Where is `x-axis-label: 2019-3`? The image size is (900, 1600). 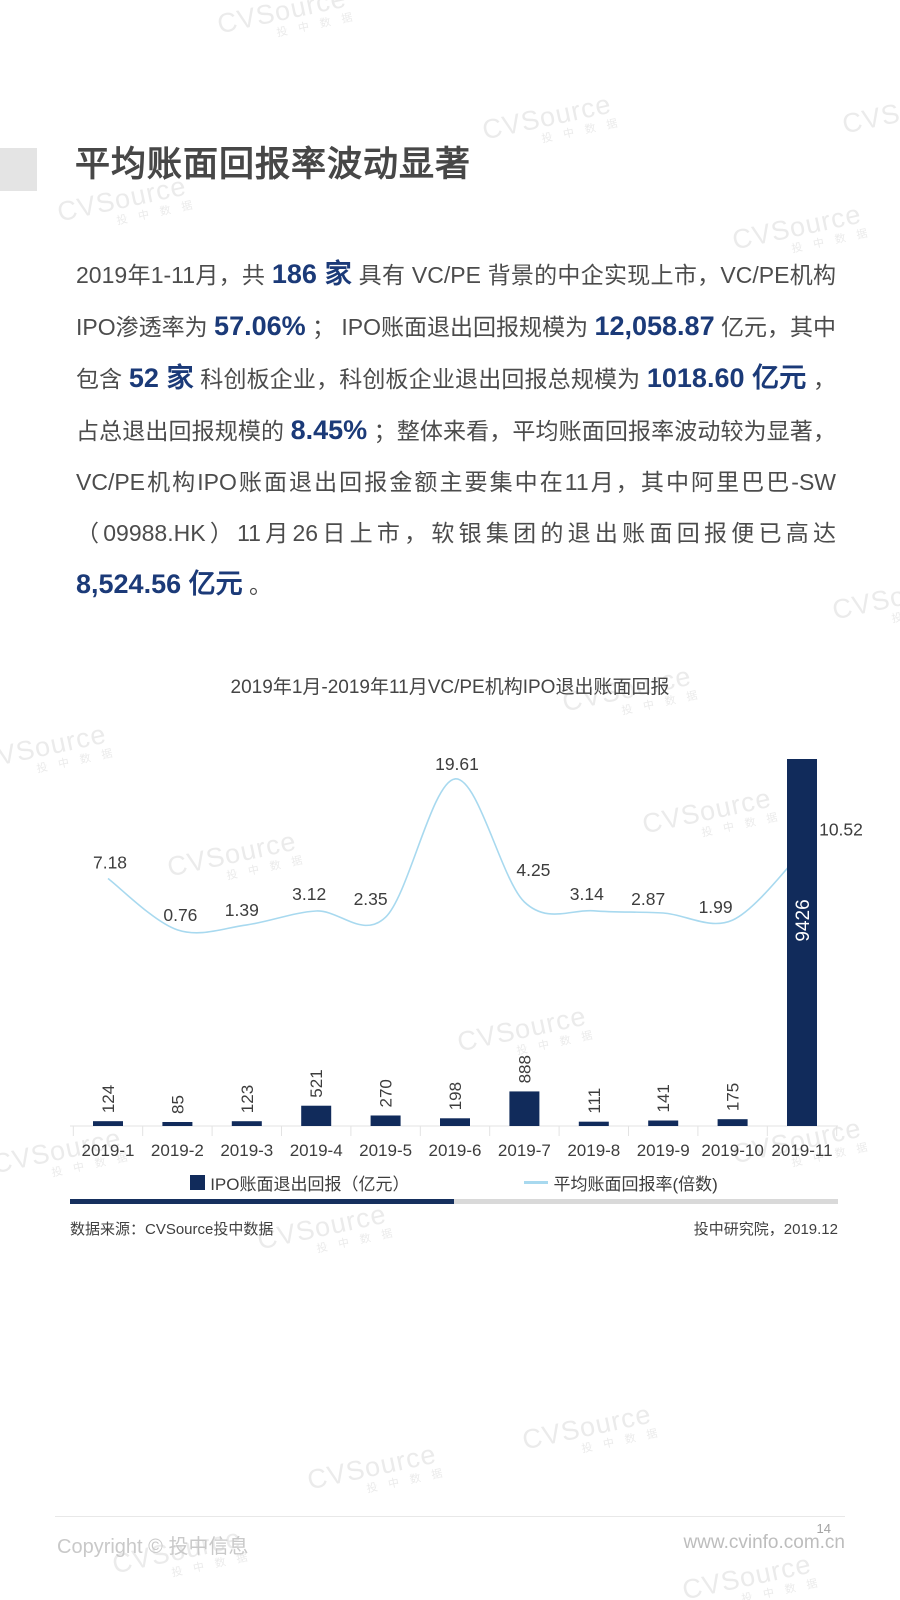
x-axis-label: 2019-3 is located at coordinates (246, 1150).